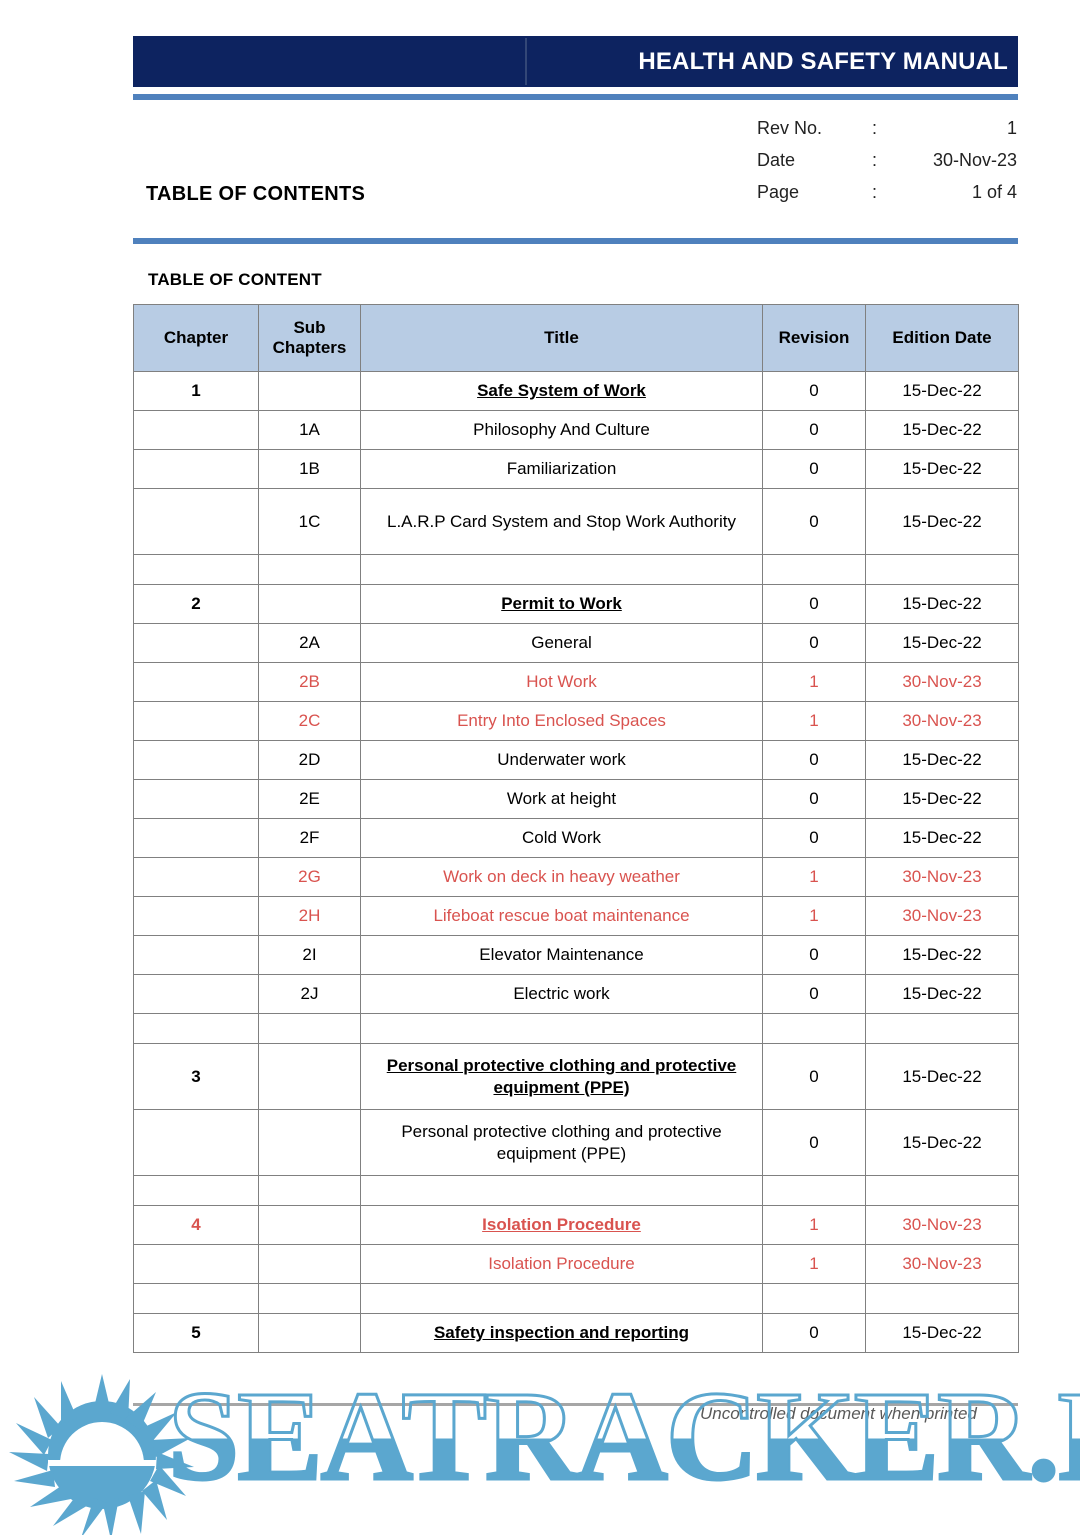 This screenshot has height=1535, width=1080. Describe the element at coordinates (561, 682) in the screenshot. I see `cell-title: Hot Work` at that location.